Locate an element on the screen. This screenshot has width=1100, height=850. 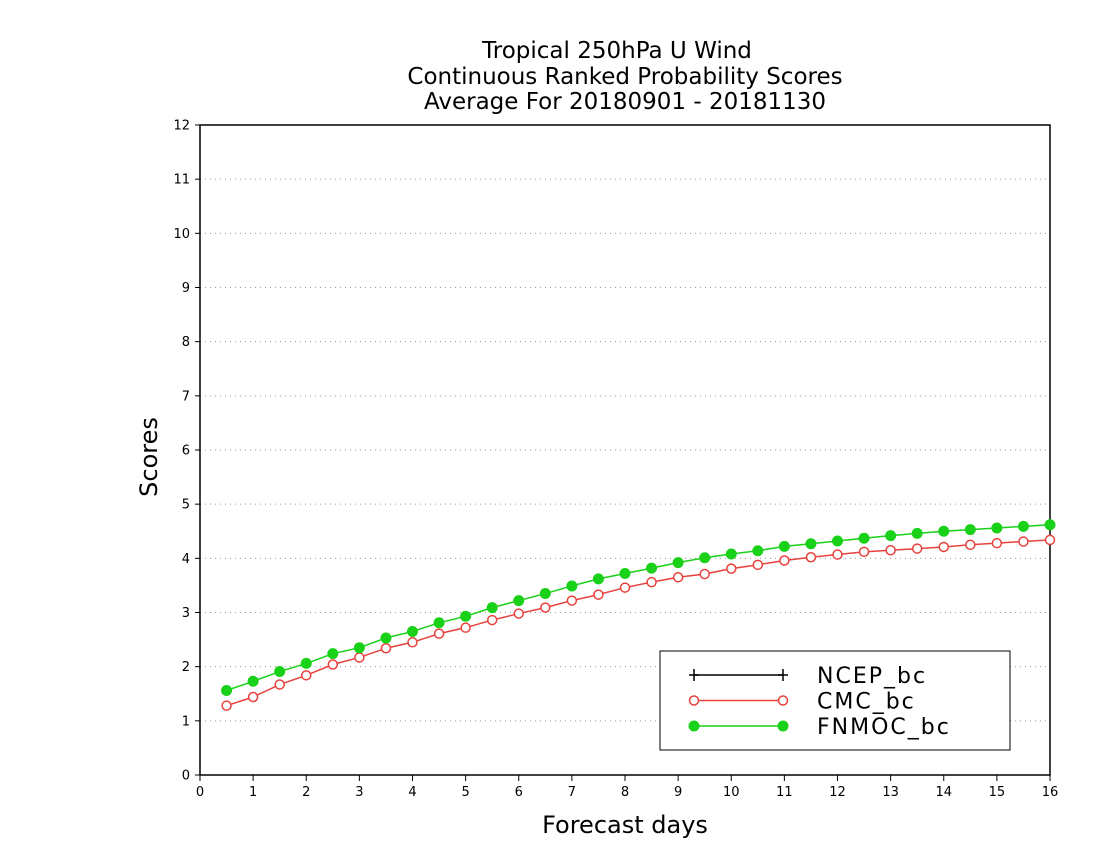
legend-marker-start-fnmoc-bc is located at coordinates (694, 726).